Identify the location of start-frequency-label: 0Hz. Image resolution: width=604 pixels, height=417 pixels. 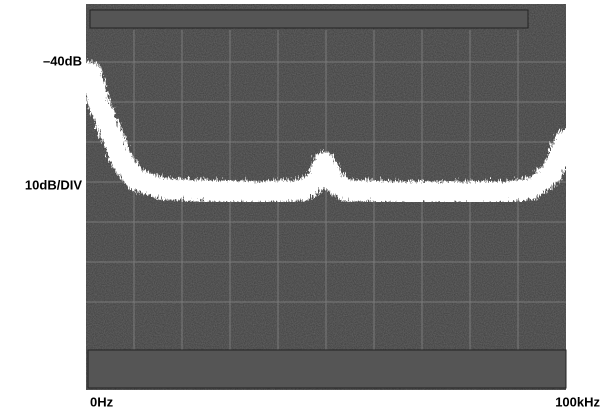
(102, 401).